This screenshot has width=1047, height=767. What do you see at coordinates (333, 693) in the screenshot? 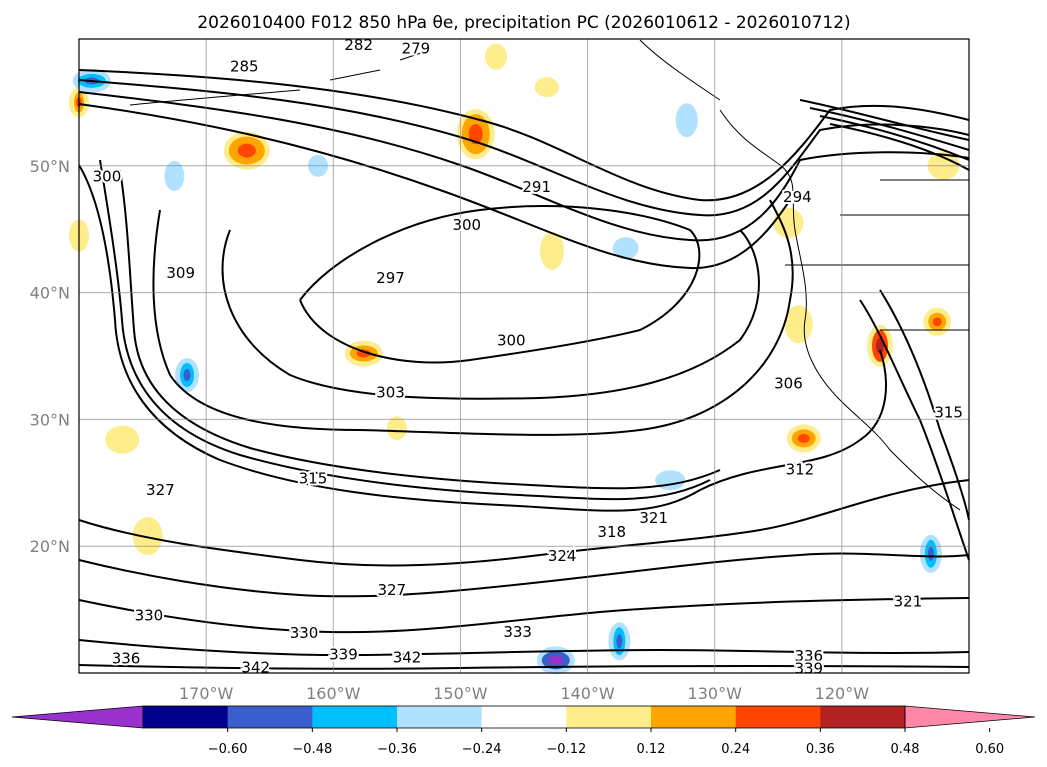
I see `x-tick-label: 160°W` at bounding box center [333, 693].